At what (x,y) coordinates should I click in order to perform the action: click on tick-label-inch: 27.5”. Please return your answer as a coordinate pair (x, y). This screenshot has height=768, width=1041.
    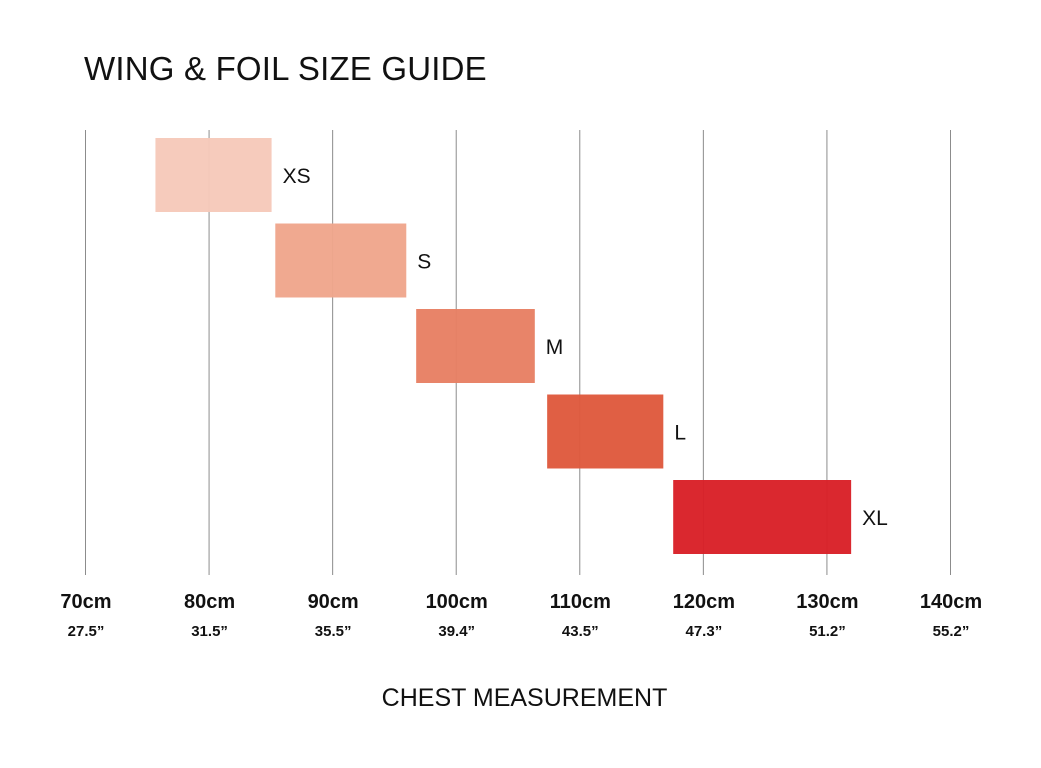
    Looking at the image, I should click on (86, 631).